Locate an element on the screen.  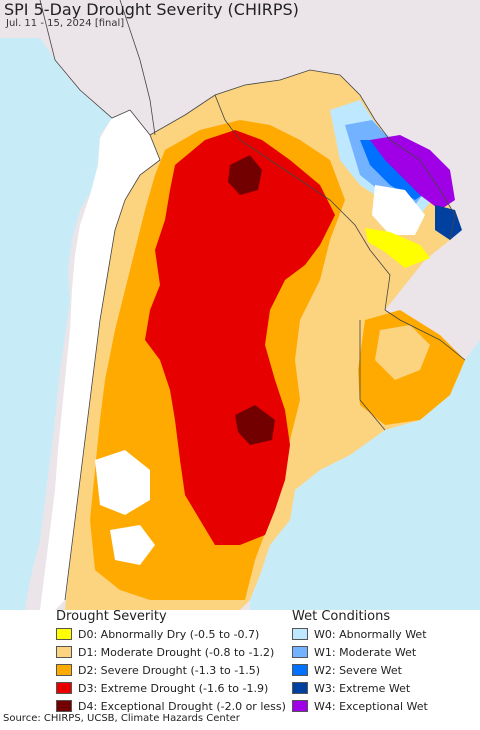
legend-item-w3: W3: Extreme Wet is located at coordinates (351, 688).